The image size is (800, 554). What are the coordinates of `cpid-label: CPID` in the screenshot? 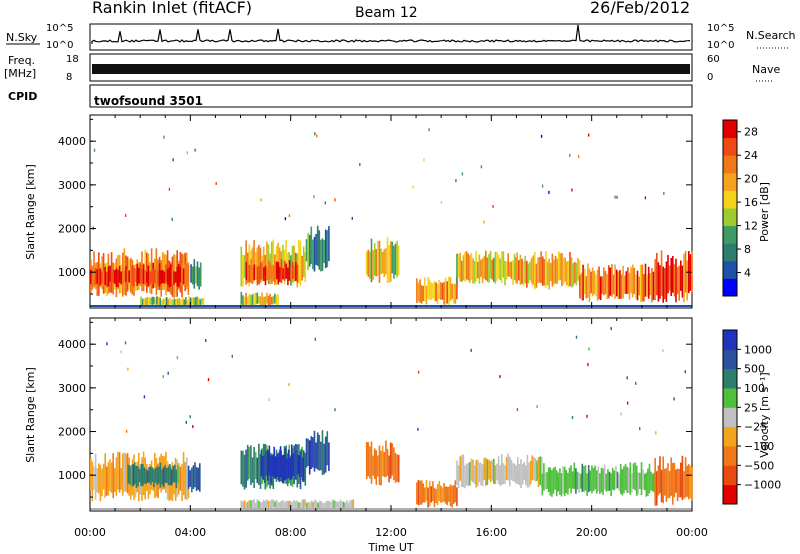 It's located at (22, 96).